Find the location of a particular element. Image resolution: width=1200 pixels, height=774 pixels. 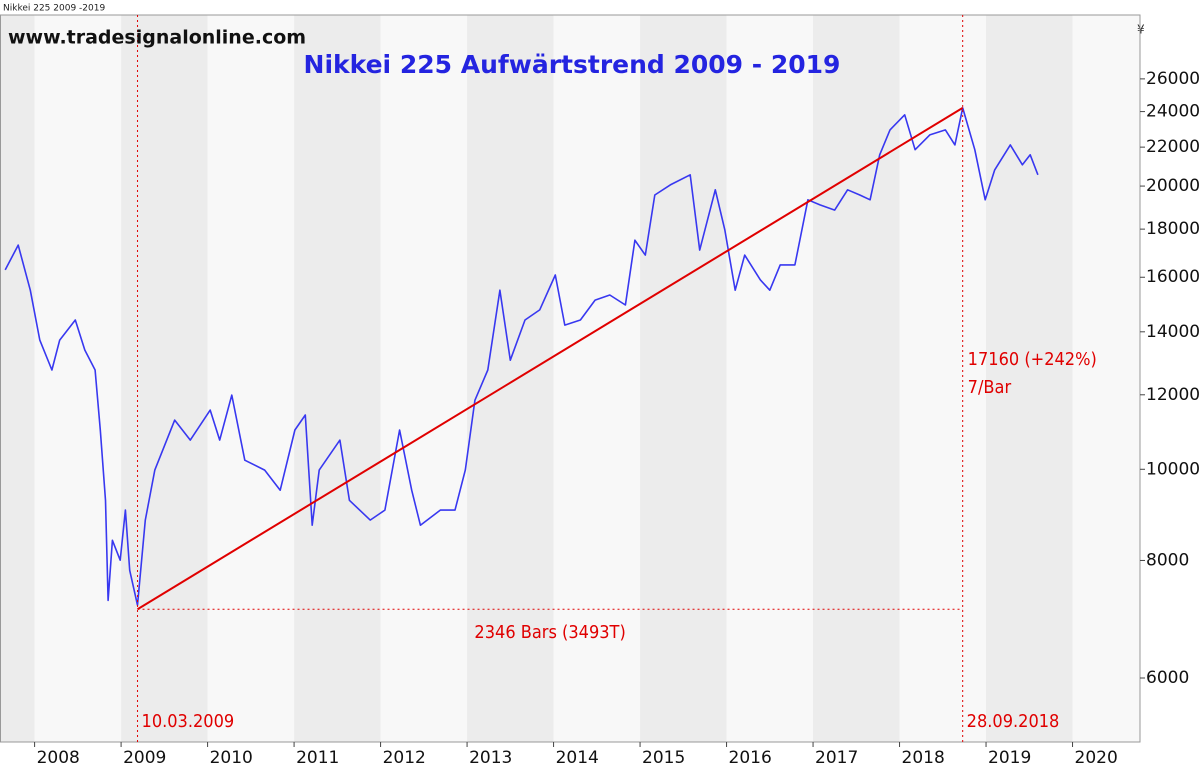

start-date: 10.03.2009 is located at coordinates (188, 721).